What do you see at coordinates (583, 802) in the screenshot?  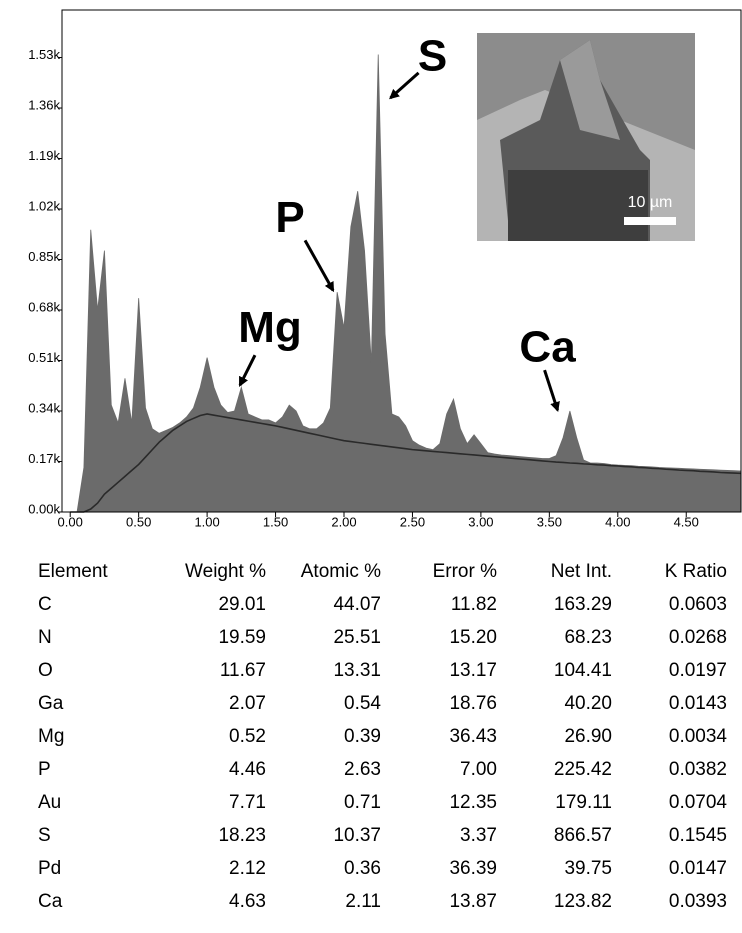 I see `table-cell: 179.11` at bounding box center [583, 802].